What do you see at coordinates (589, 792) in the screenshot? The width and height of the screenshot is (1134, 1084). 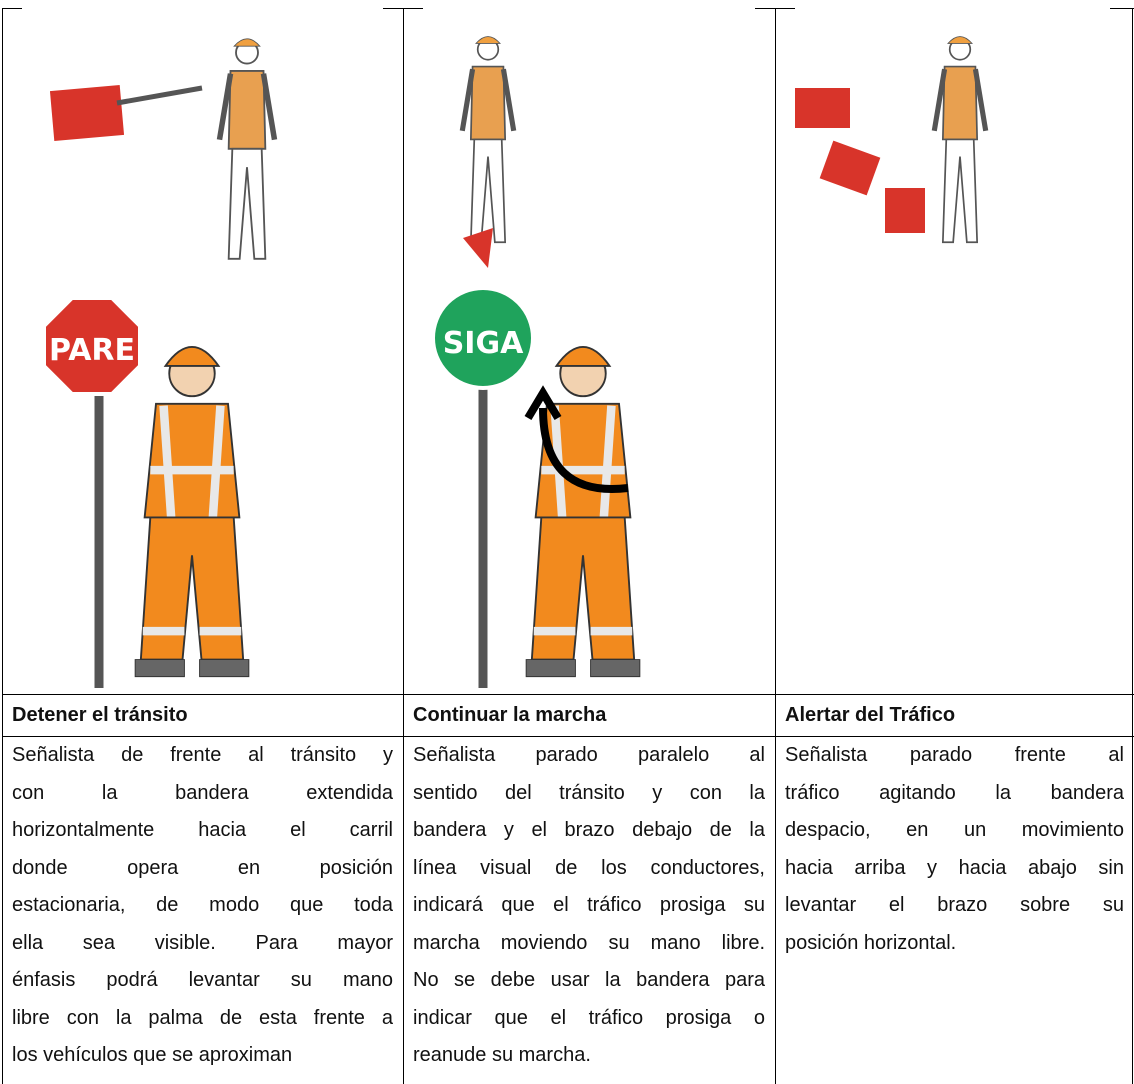 I see `description-line: sentido del tránsito y con la` at bounding box center [589, 792].